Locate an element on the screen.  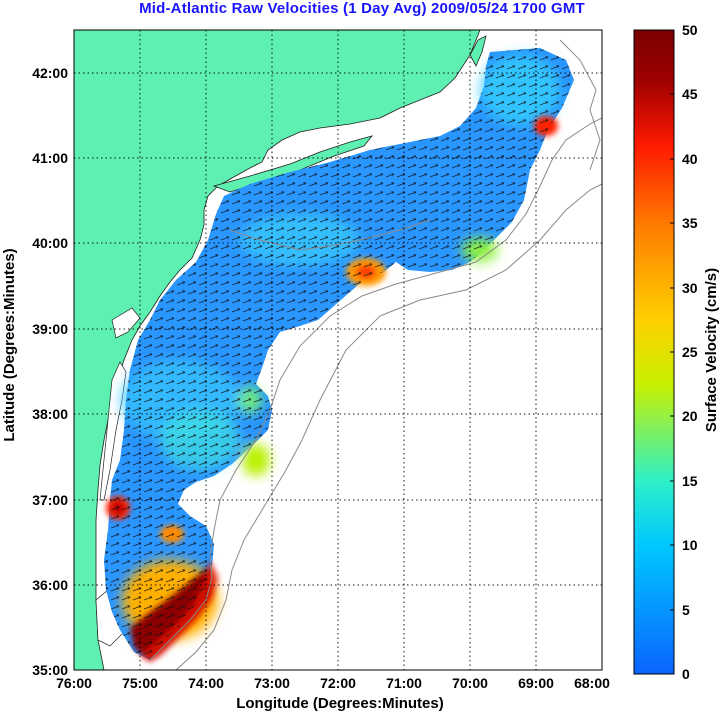
y-tick-label: 38:00 is located at coordinates (50, 414).